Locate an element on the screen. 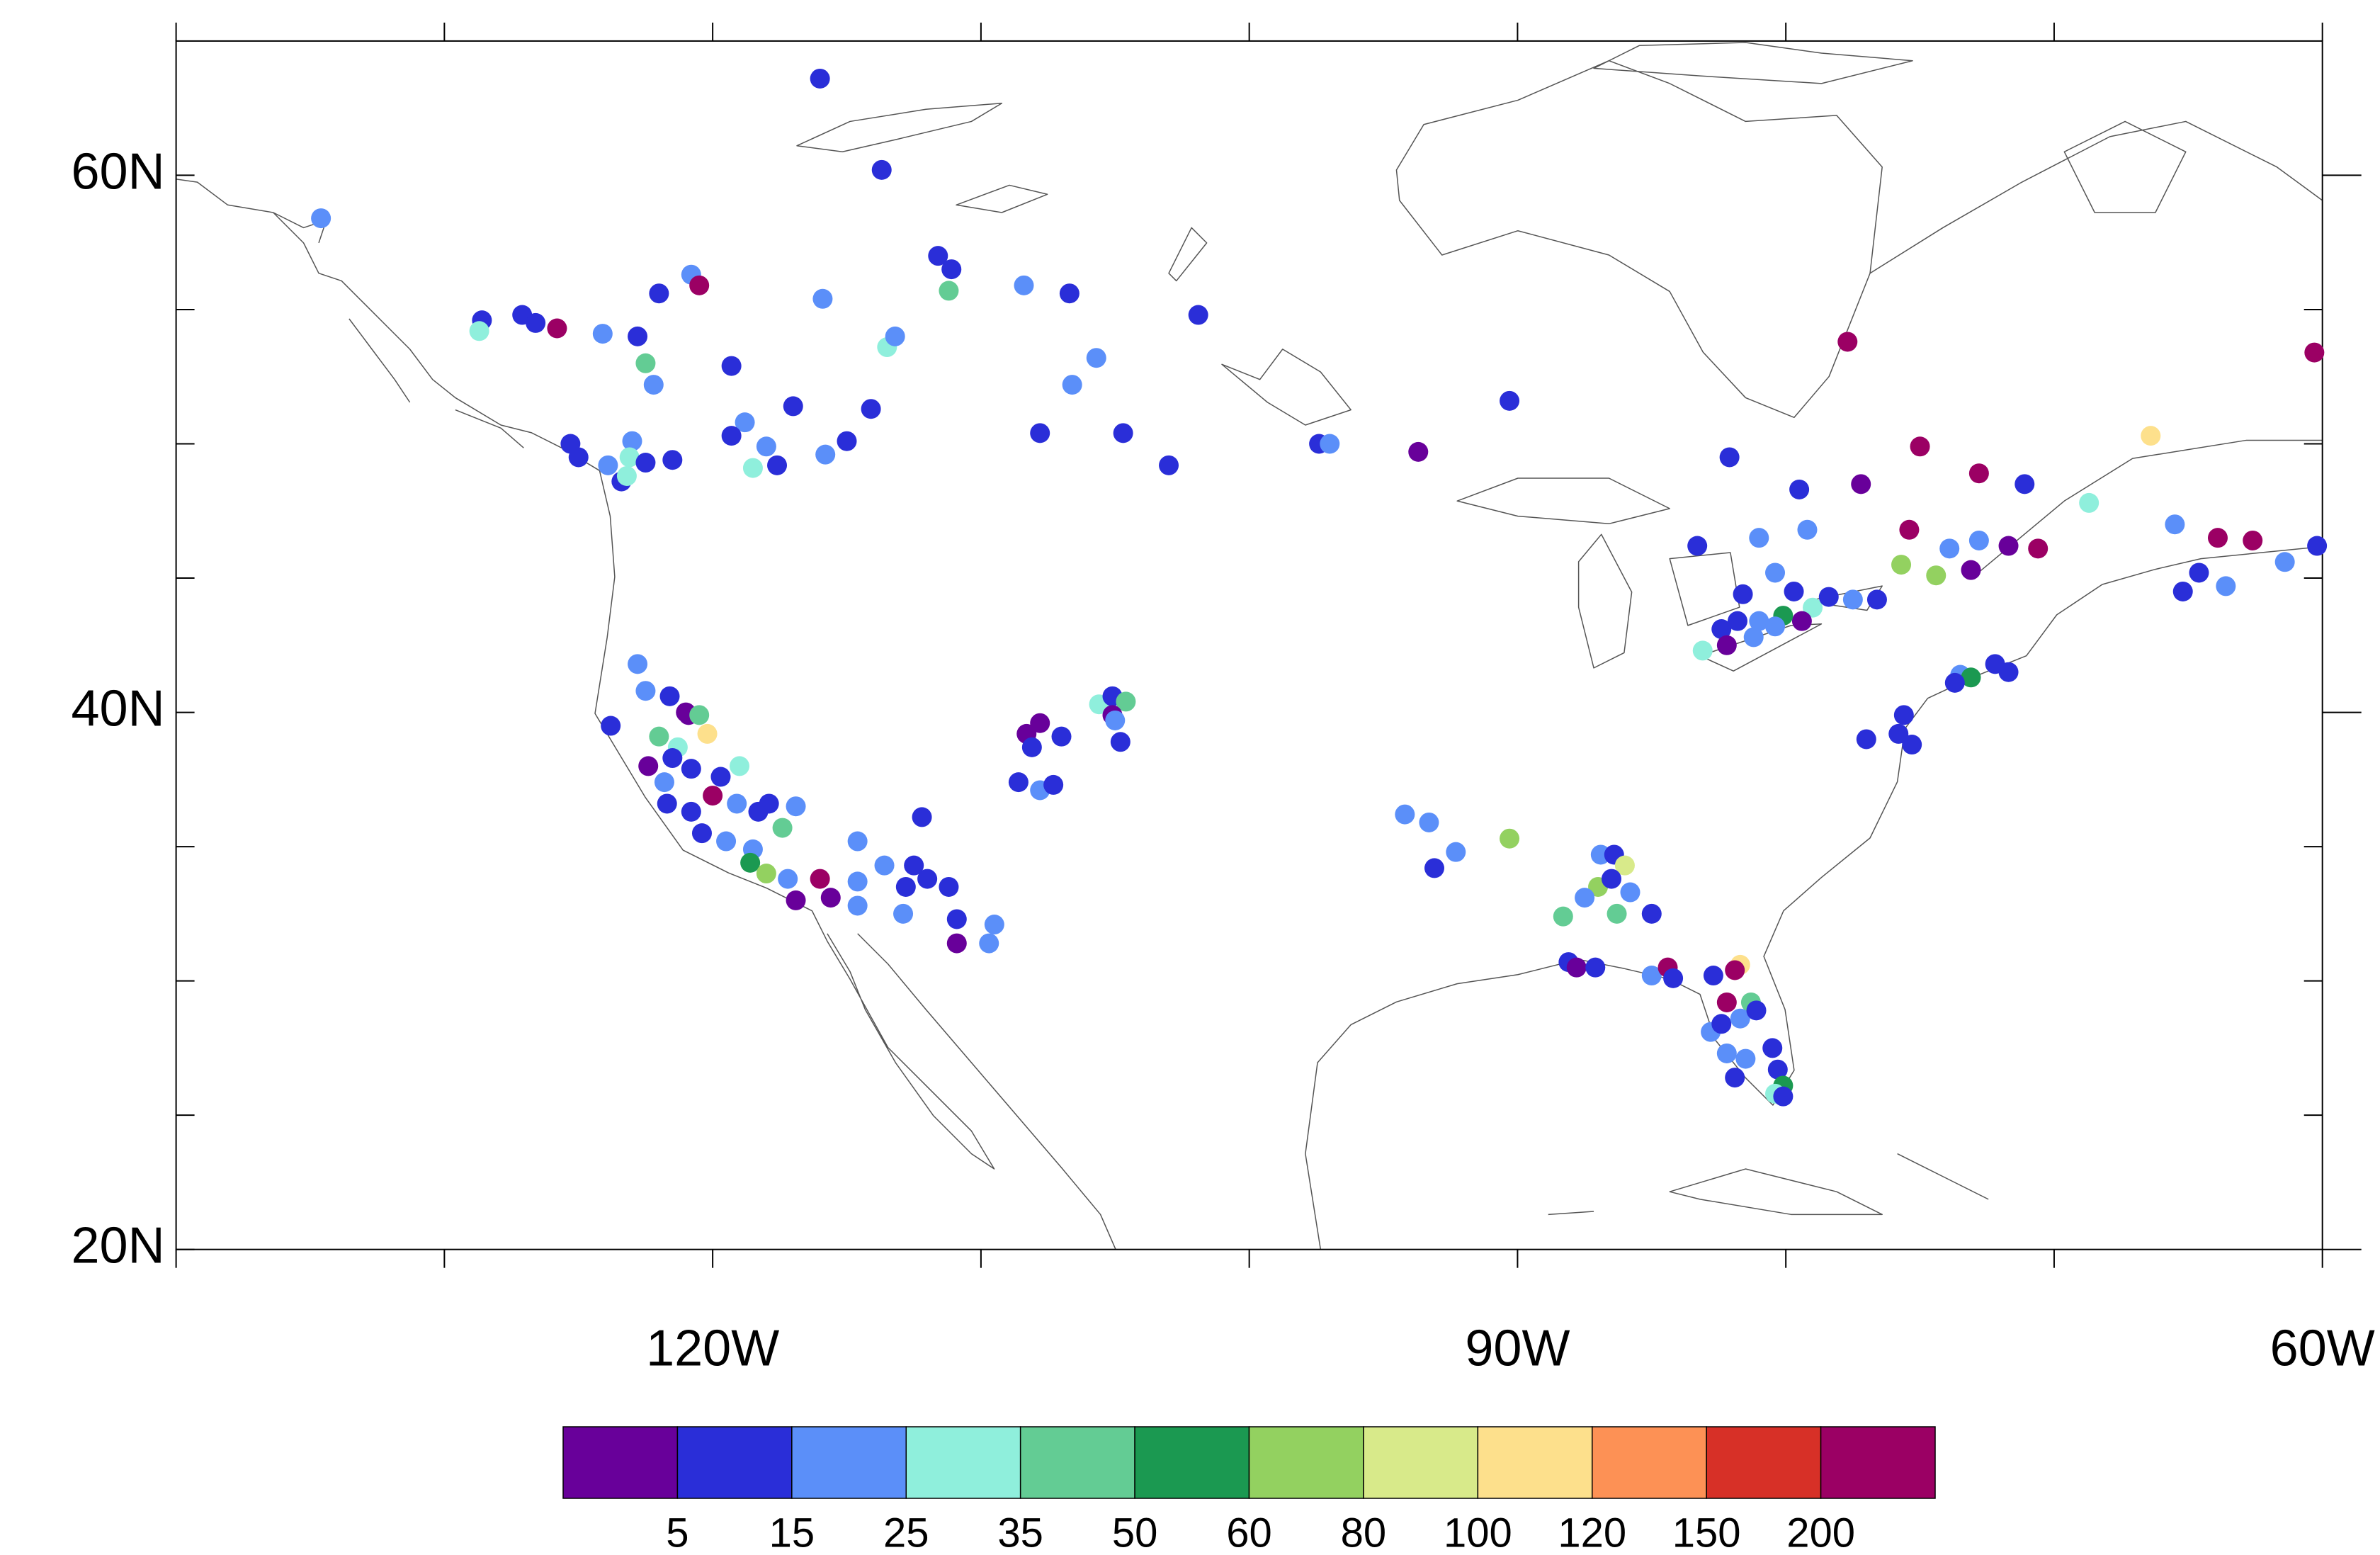  cuba is located at coordinates (1769, 1184).